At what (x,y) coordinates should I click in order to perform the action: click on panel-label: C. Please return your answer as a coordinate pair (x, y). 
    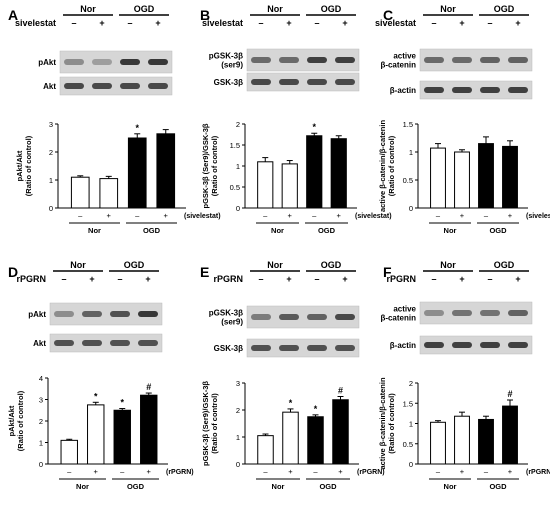
    Looking at the image, I should click on (388, 15).